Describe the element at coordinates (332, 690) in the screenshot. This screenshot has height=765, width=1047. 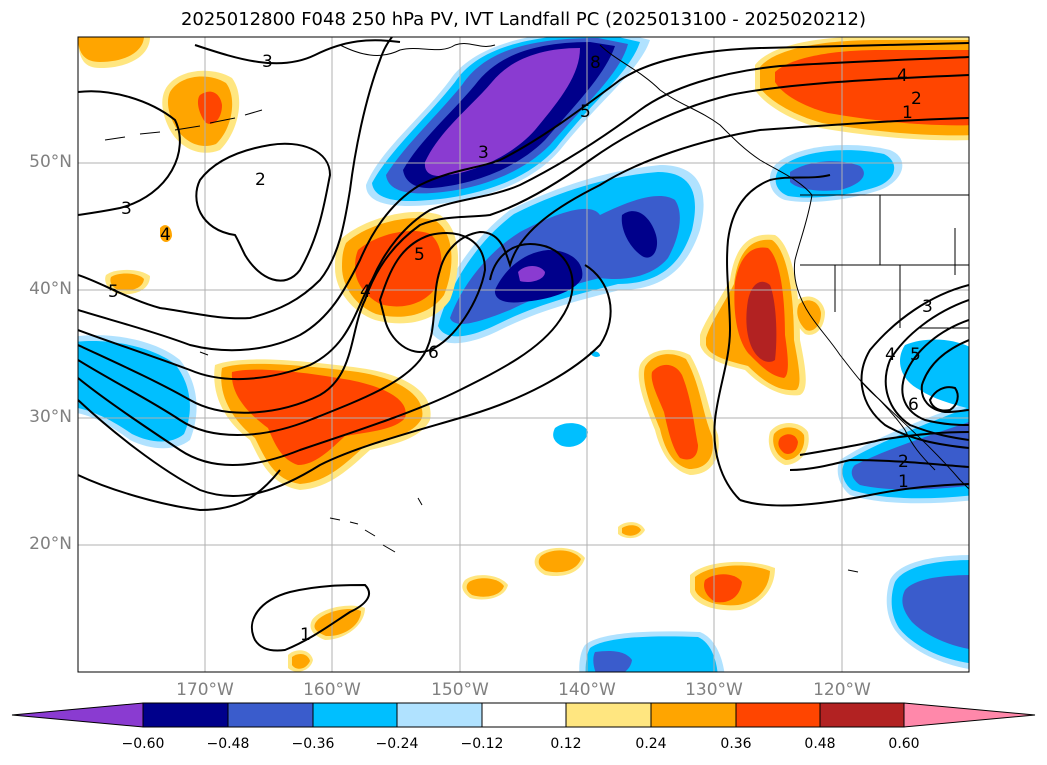
I see `lon-label: 160°W` at that location.